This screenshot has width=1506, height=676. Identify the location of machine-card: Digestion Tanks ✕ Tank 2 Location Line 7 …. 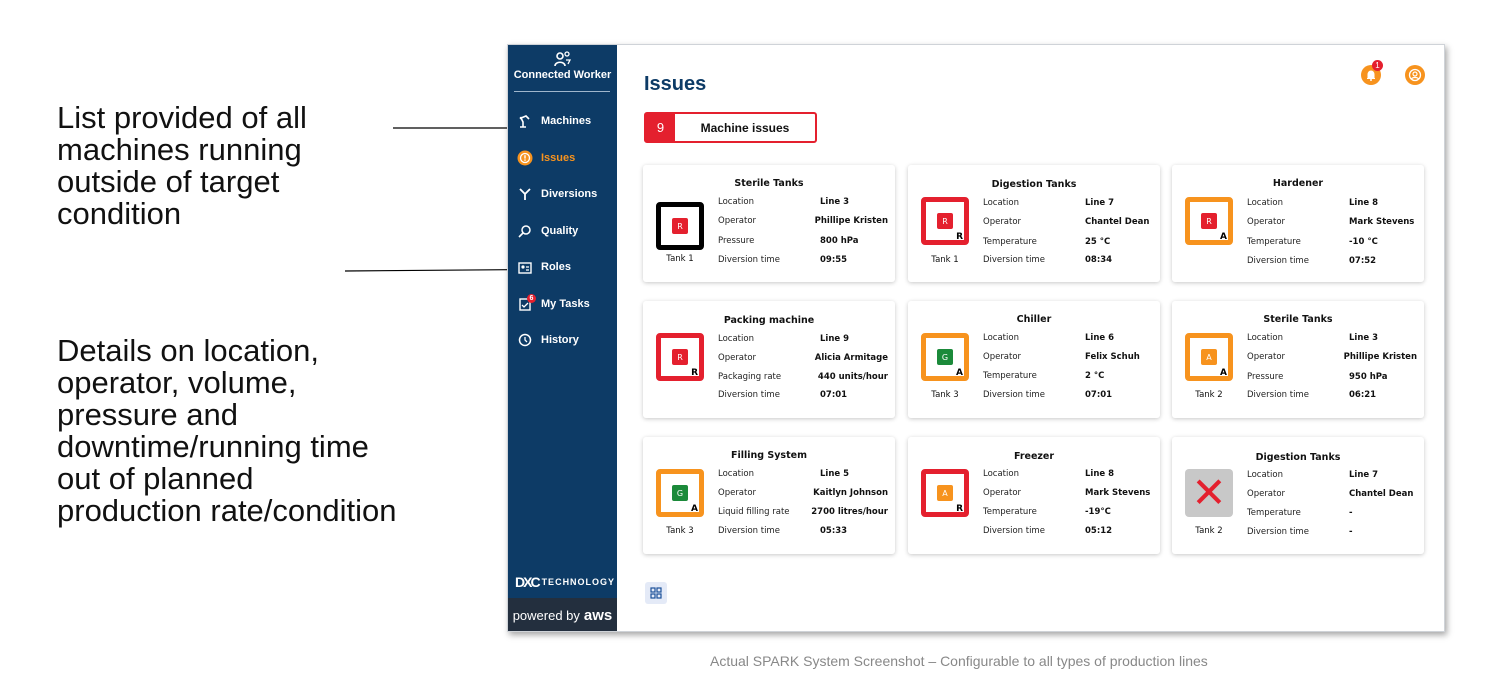
(1298, 495).